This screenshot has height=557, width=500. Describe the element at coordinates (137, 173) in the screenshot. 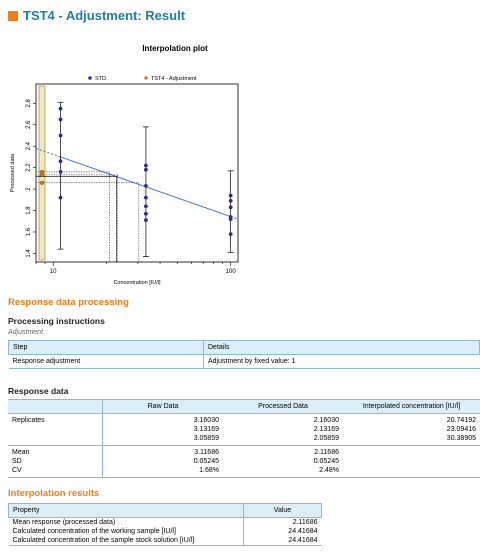

I see `plot-frame` at that location.